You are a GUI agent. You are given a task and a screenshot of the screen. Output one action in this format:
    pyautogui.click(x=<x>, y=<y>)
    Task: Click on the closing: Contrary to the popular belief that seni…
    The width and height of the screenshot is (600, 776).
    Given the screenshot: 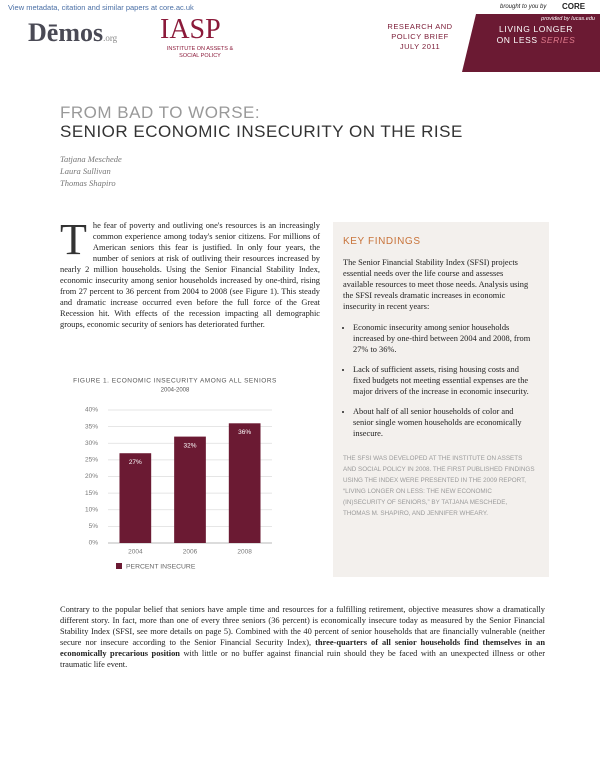 What is the action you would take?
    pyautogui.click(x=302, y=637)
    